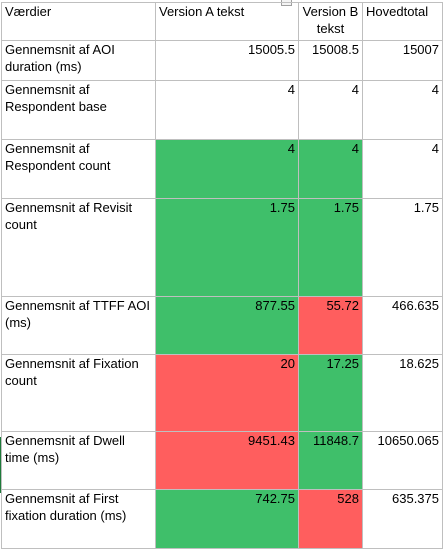  What do you see at coordinates (78, 60) in the screenshot?
I see `row-label: Gennemsnit af AOI duration (ms)` at bounding box center [78, 60].